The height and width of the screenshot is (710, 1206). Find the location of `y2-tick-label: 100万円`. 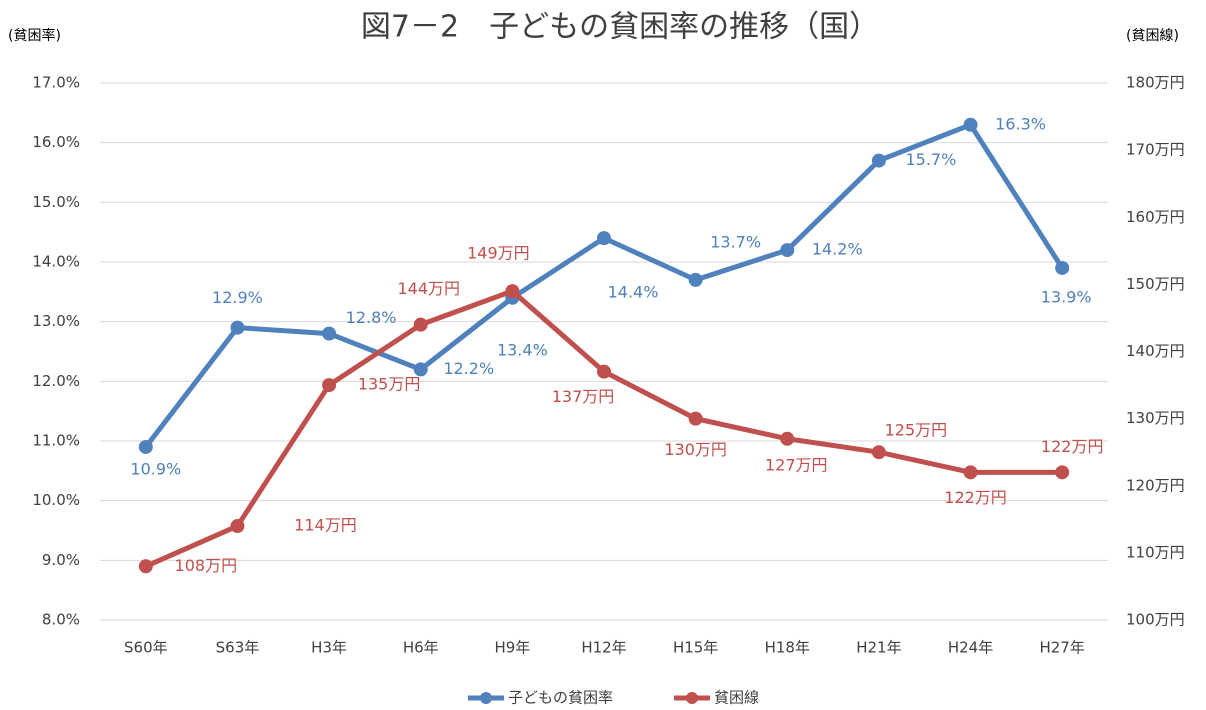

y2-tick-label: 100万円 is located at coordinates (1155, 620).